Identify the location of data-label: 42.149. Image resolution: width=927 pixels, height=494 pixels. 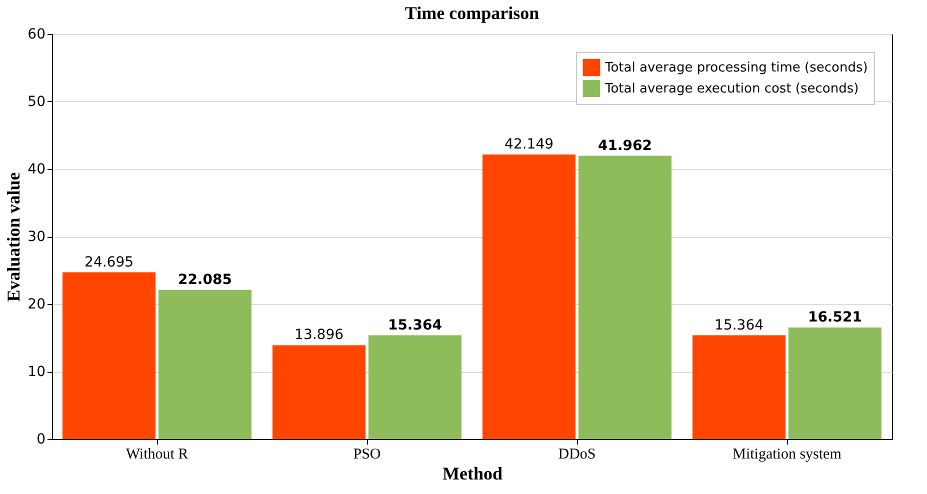
(529, 144).